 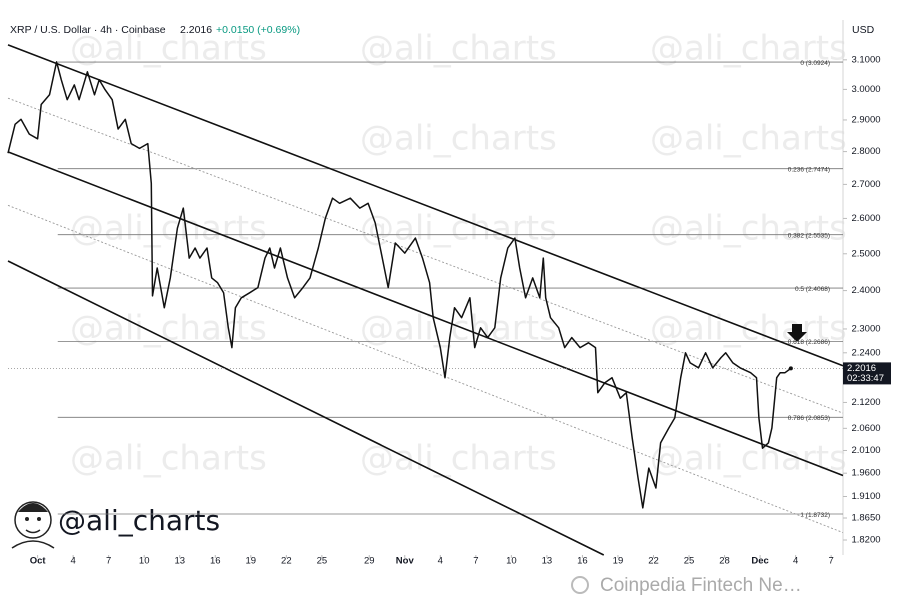 What do you see at coordinates (759, 561) in the screenshot?
I see `x-tick-label: Dec` at bounding box center [759, 561].